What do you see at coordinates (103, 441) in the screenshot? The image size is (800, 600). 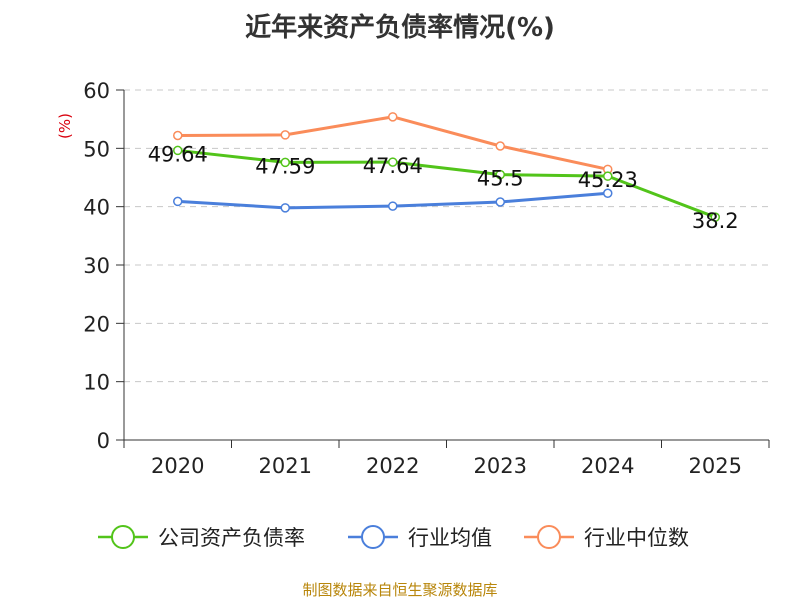 I see `y-tick-label: 0` at bounding box center [103, 441].